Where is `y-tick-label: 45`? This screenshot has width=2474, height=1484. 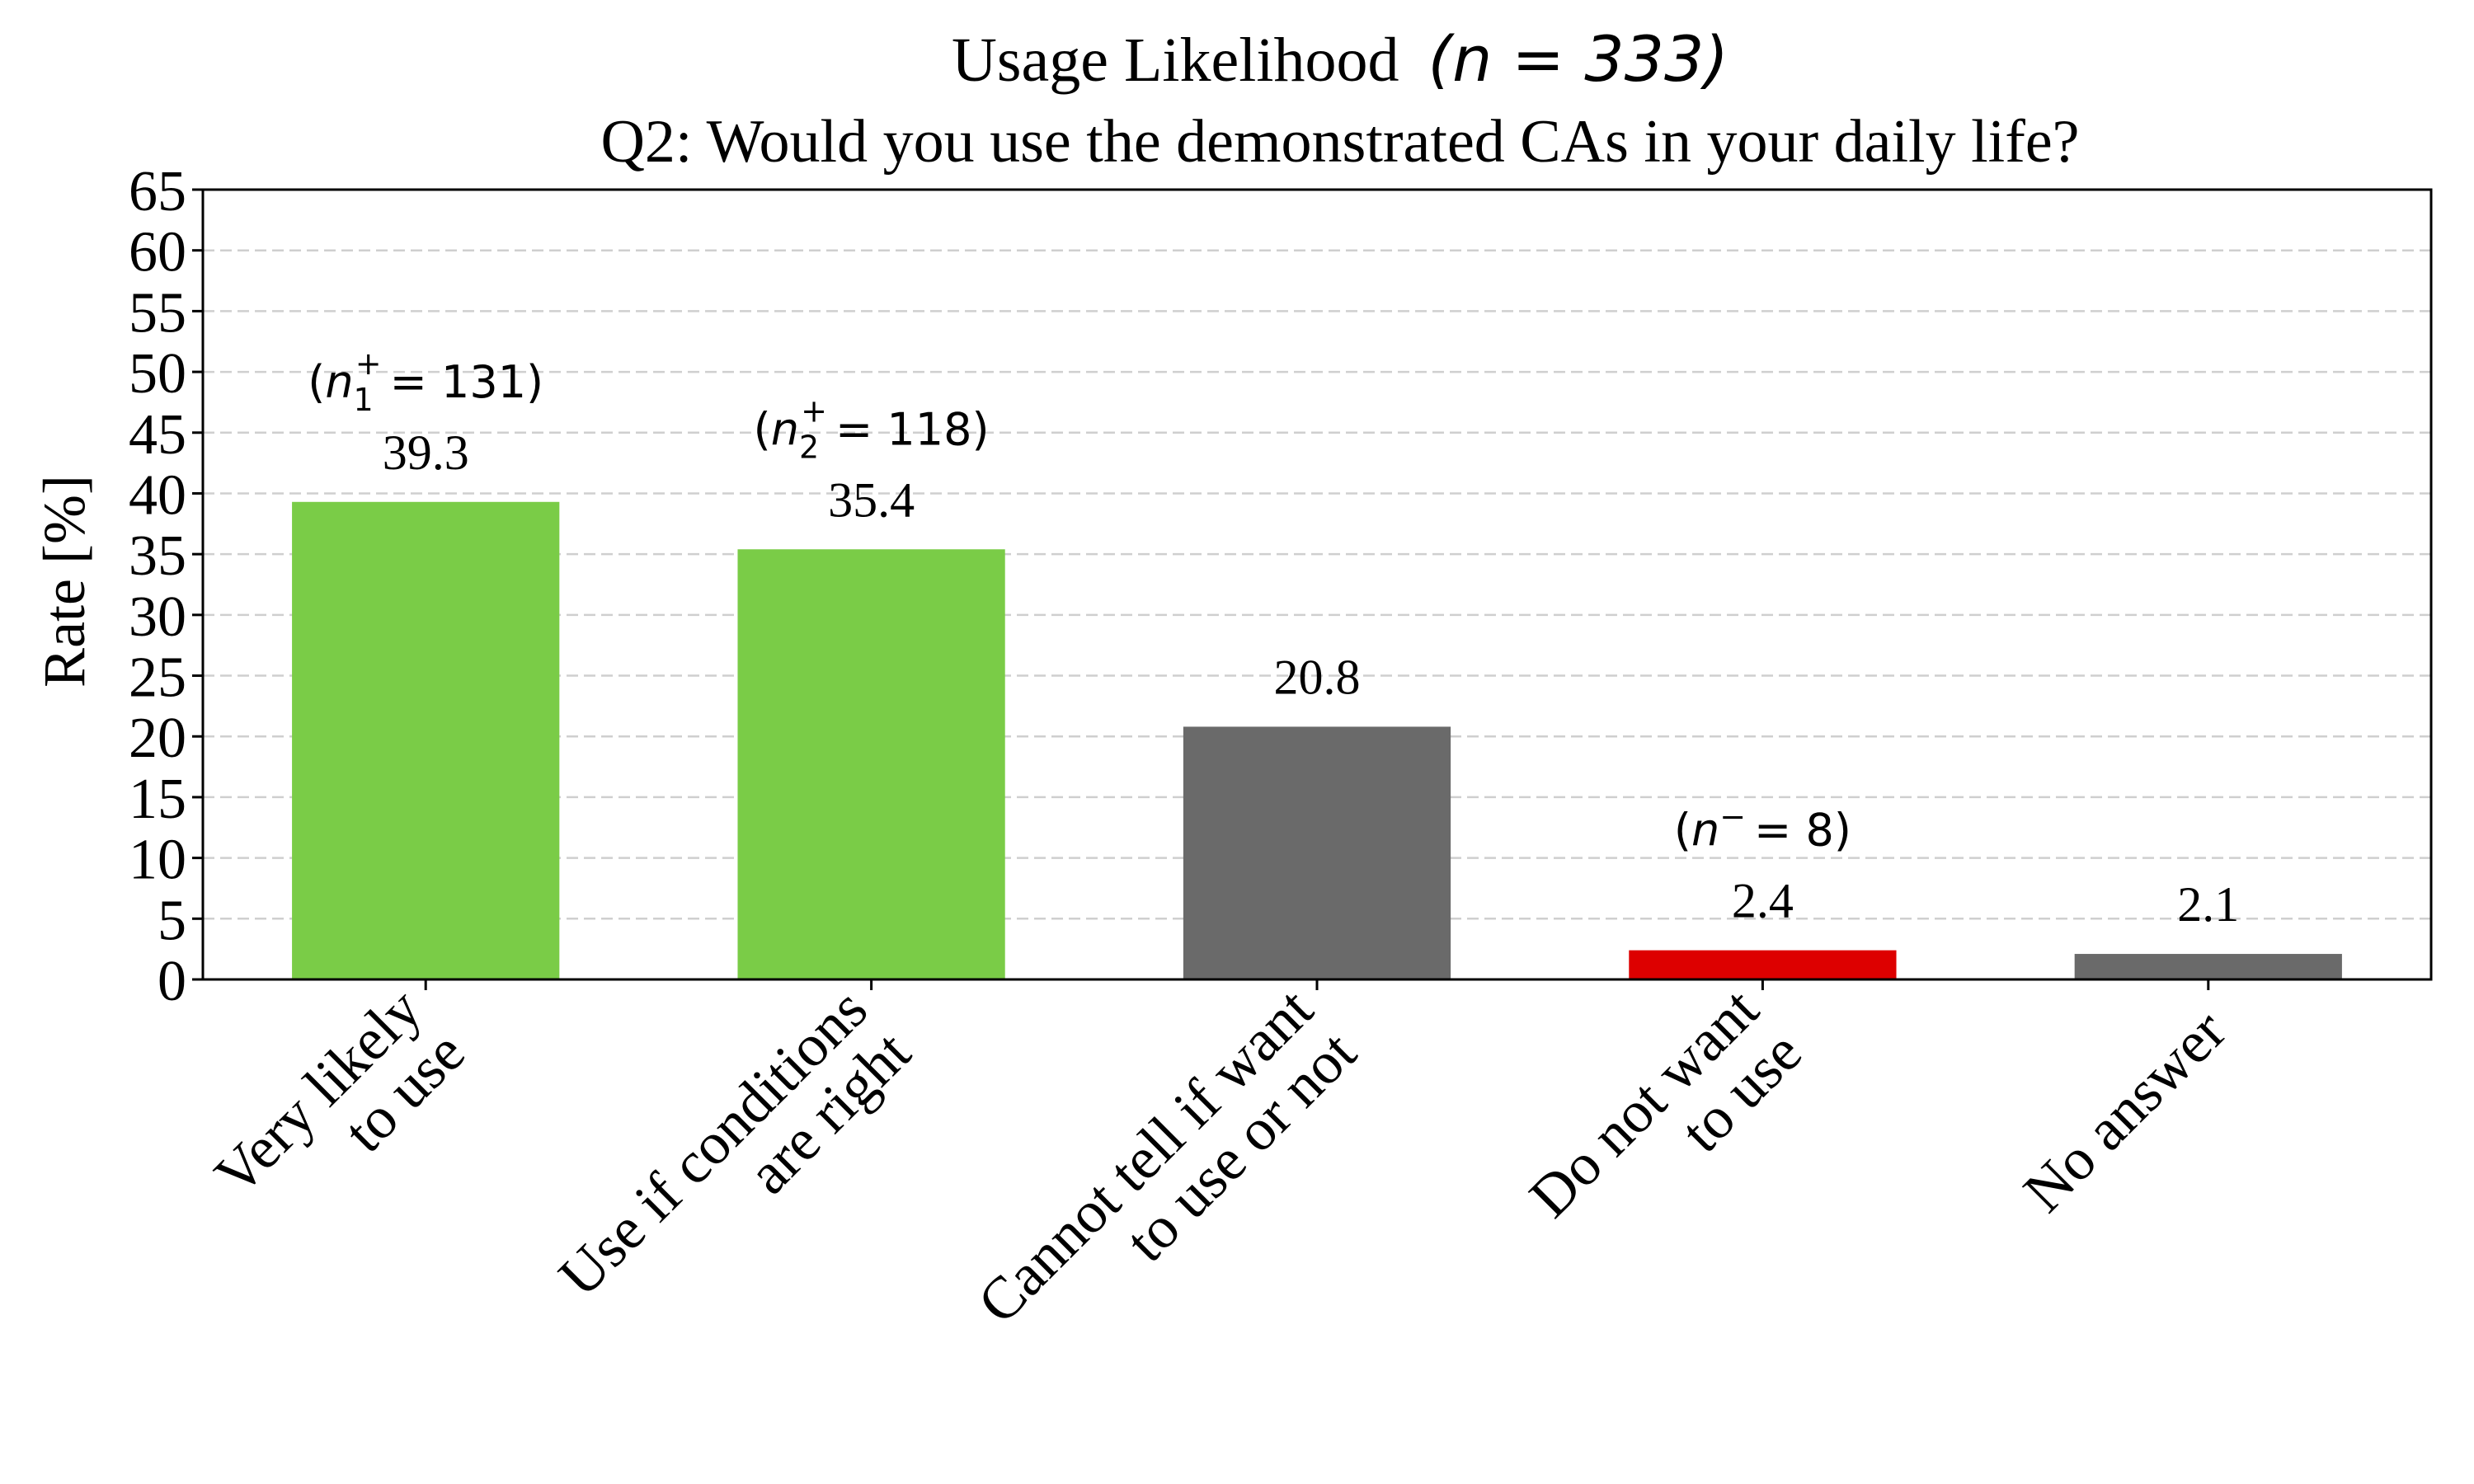
y-tick-label: 45 is located at coordinates (157, 435).